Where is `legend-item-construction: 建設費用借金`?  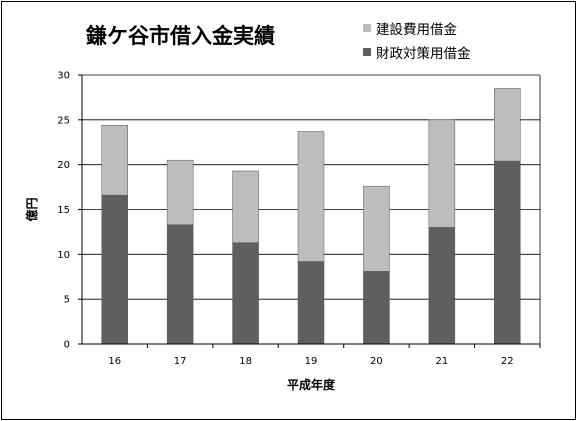 legend-item-construction: 建設費用借金 is located at coordinates (417, 28).